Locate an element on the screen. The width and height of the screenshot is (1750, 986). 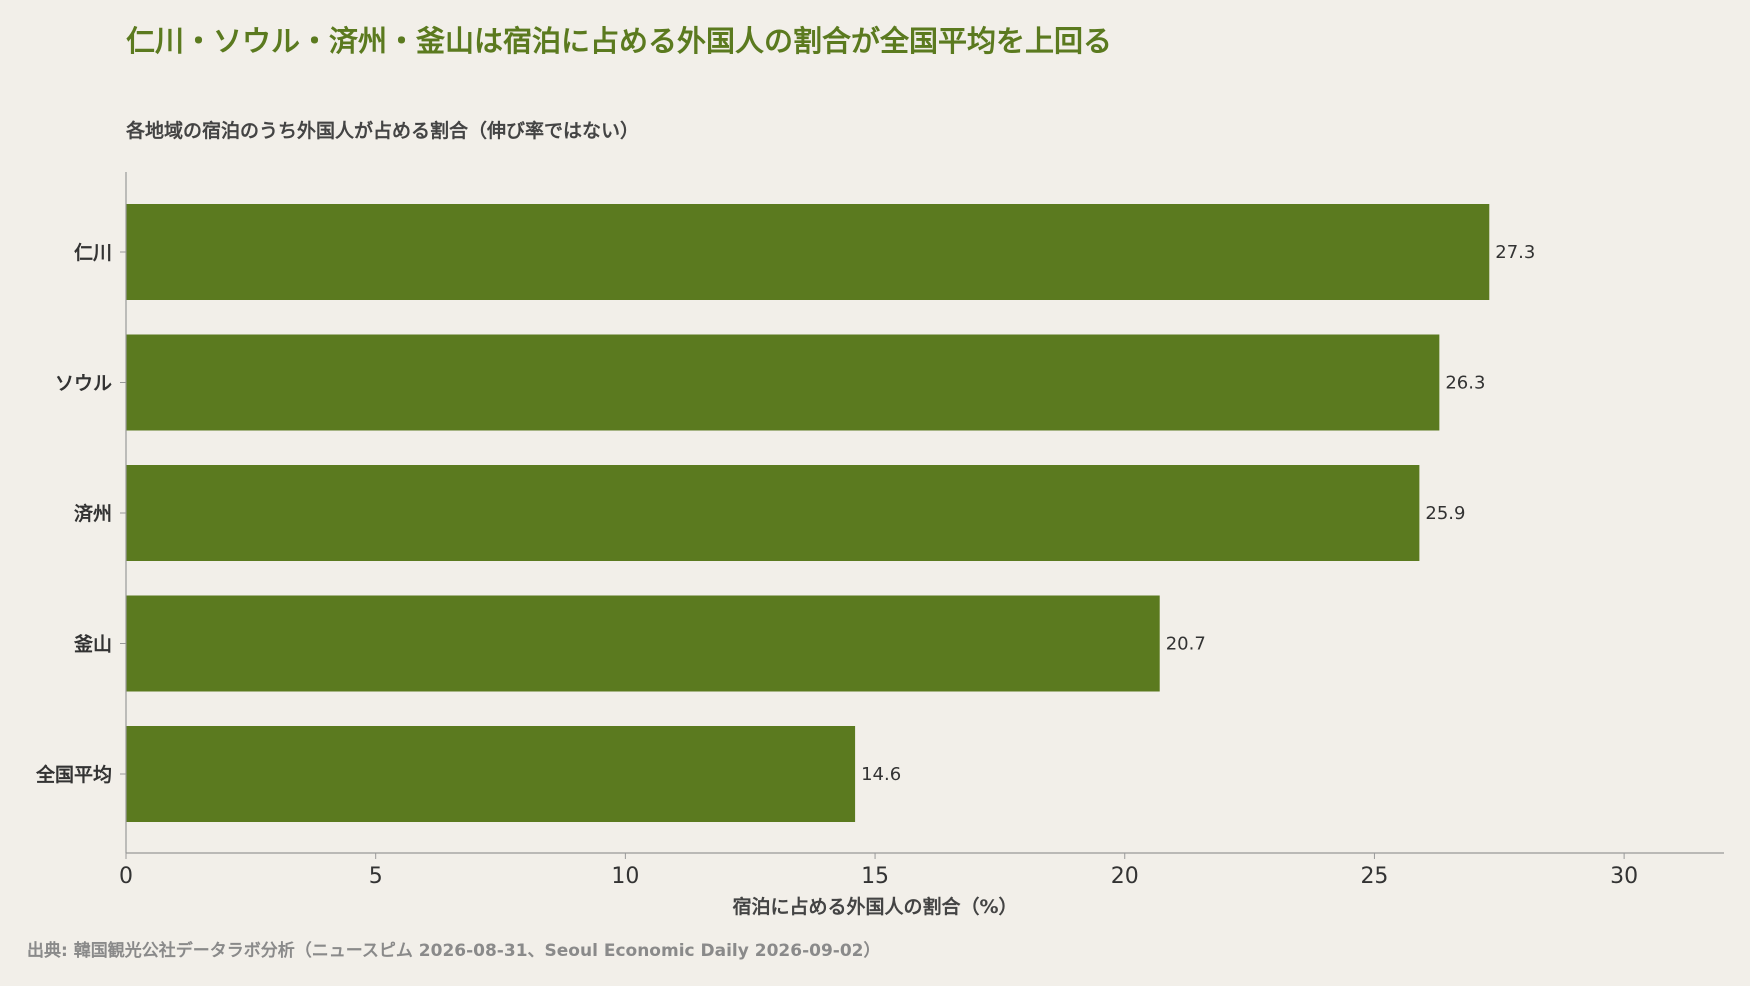
category-label-2: 済州 is located at coordinates (93, 513).